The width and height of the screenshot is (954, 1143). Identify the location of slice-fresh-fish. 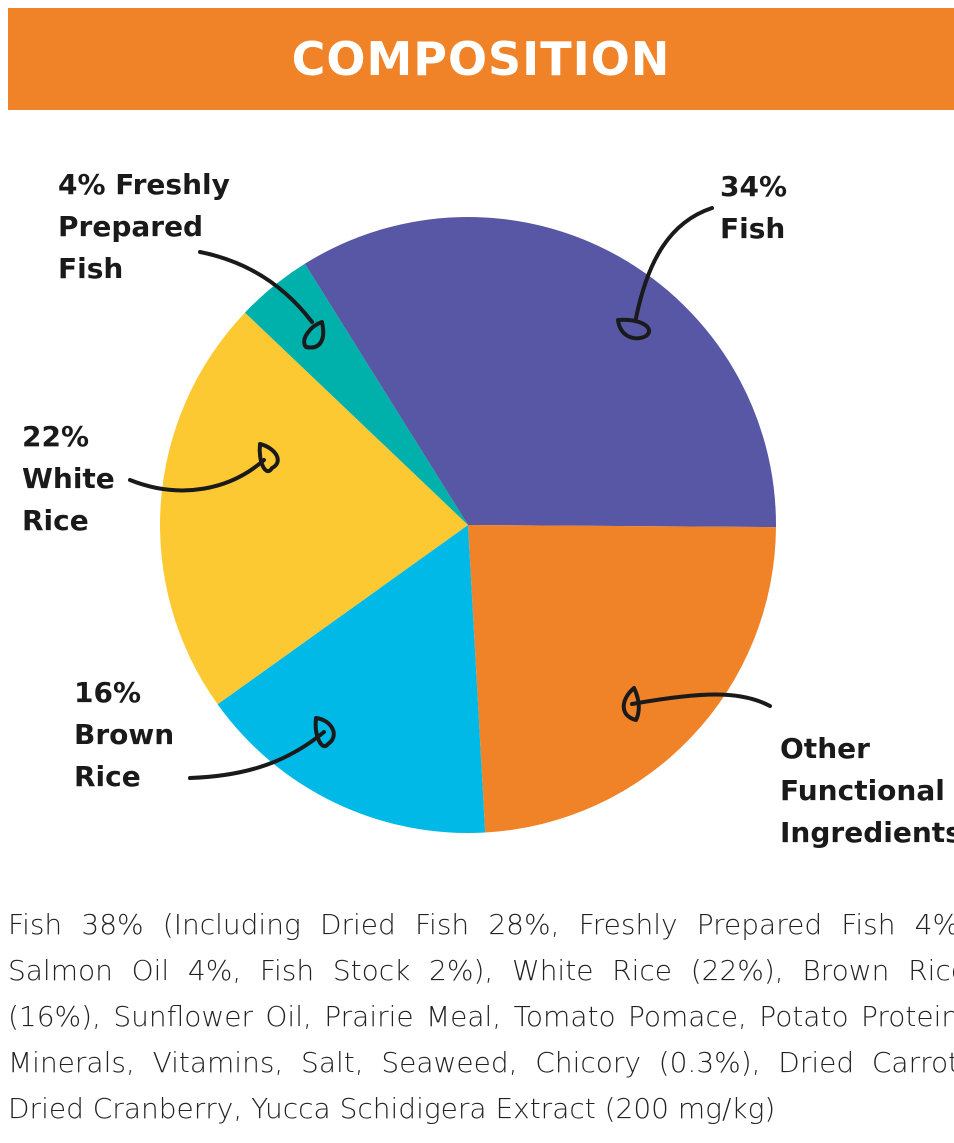
(356, 394).